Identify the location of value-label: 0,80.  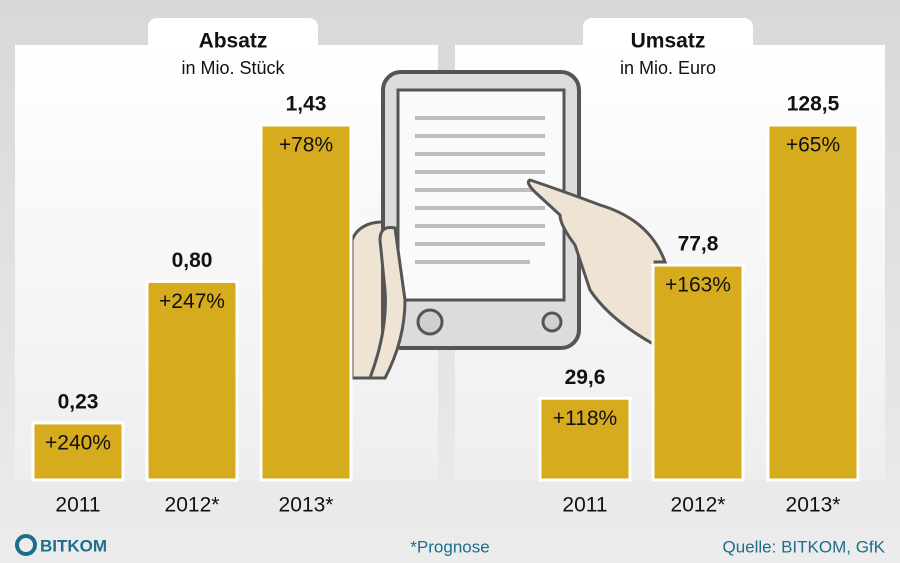
(192, 260).